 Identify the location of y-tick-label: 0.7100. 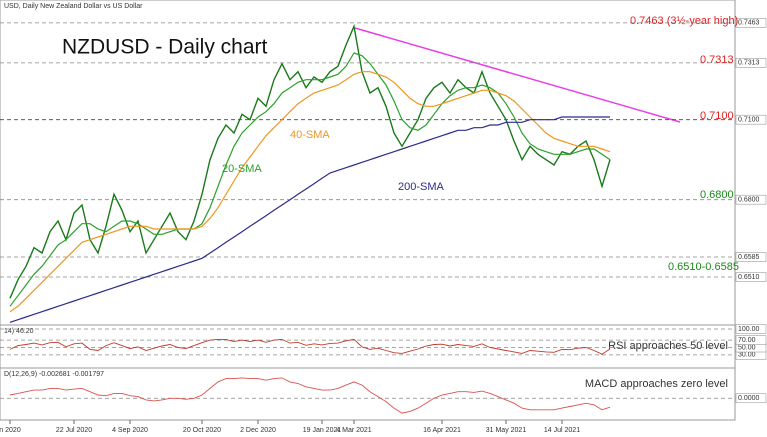
(749, 120).